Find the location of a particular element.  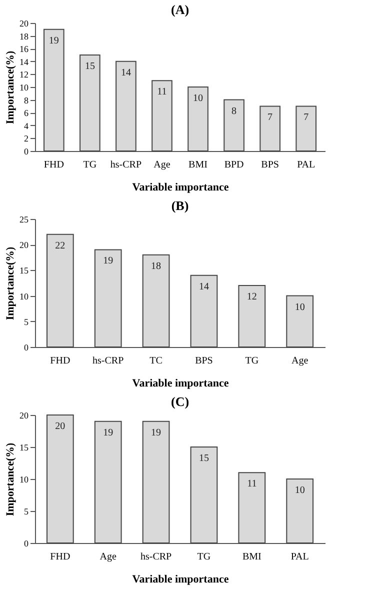

y-tick-label: 6 is located at coordinates (26, 113).